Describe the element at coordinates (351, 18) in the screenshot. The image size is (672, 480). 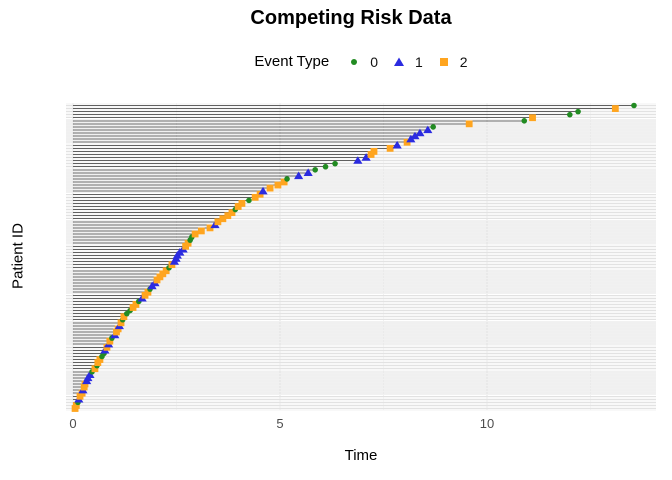
I see `chart-title: Competing Risk Data` at that location.